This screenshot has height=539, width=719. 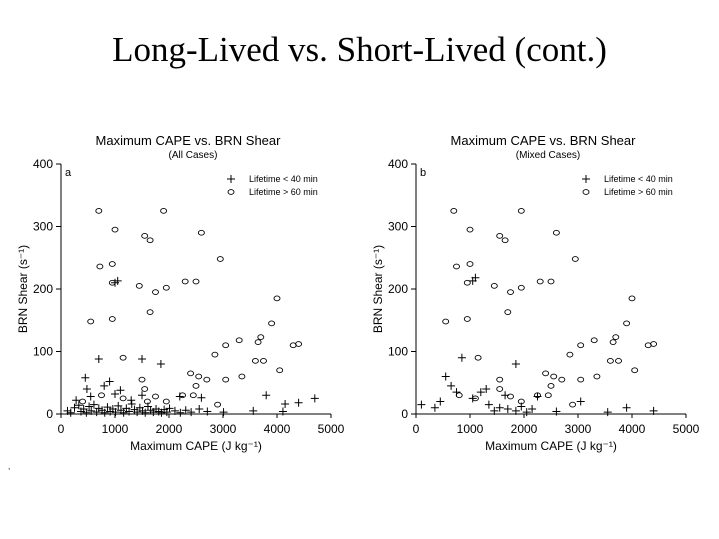 I want to click on panel-b-y-tick-label: 400, so click(x=398, y=164).